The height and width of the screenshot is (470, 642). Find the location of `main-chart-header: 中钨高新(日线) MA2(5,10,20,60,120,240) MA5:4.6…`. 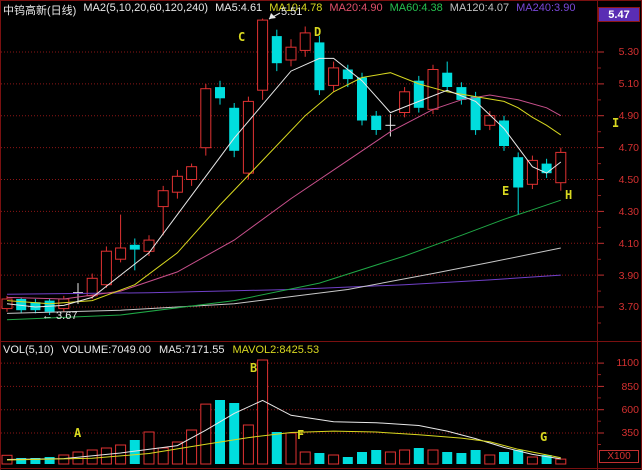

main-chart-header: 中钨高新(日线) MA2(5,10,20,60,120,240) MA5:4.6… is located at coordinates (289, 10).